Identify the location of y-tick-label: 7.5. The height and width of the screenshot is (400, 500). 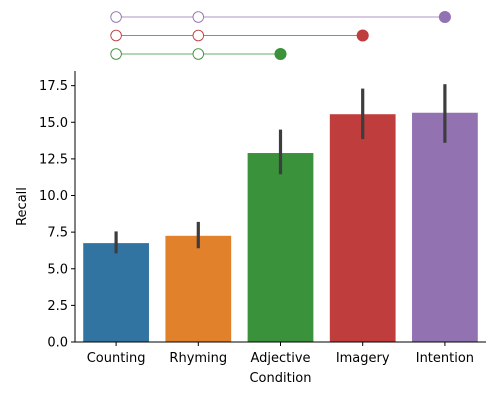
(57, 233).